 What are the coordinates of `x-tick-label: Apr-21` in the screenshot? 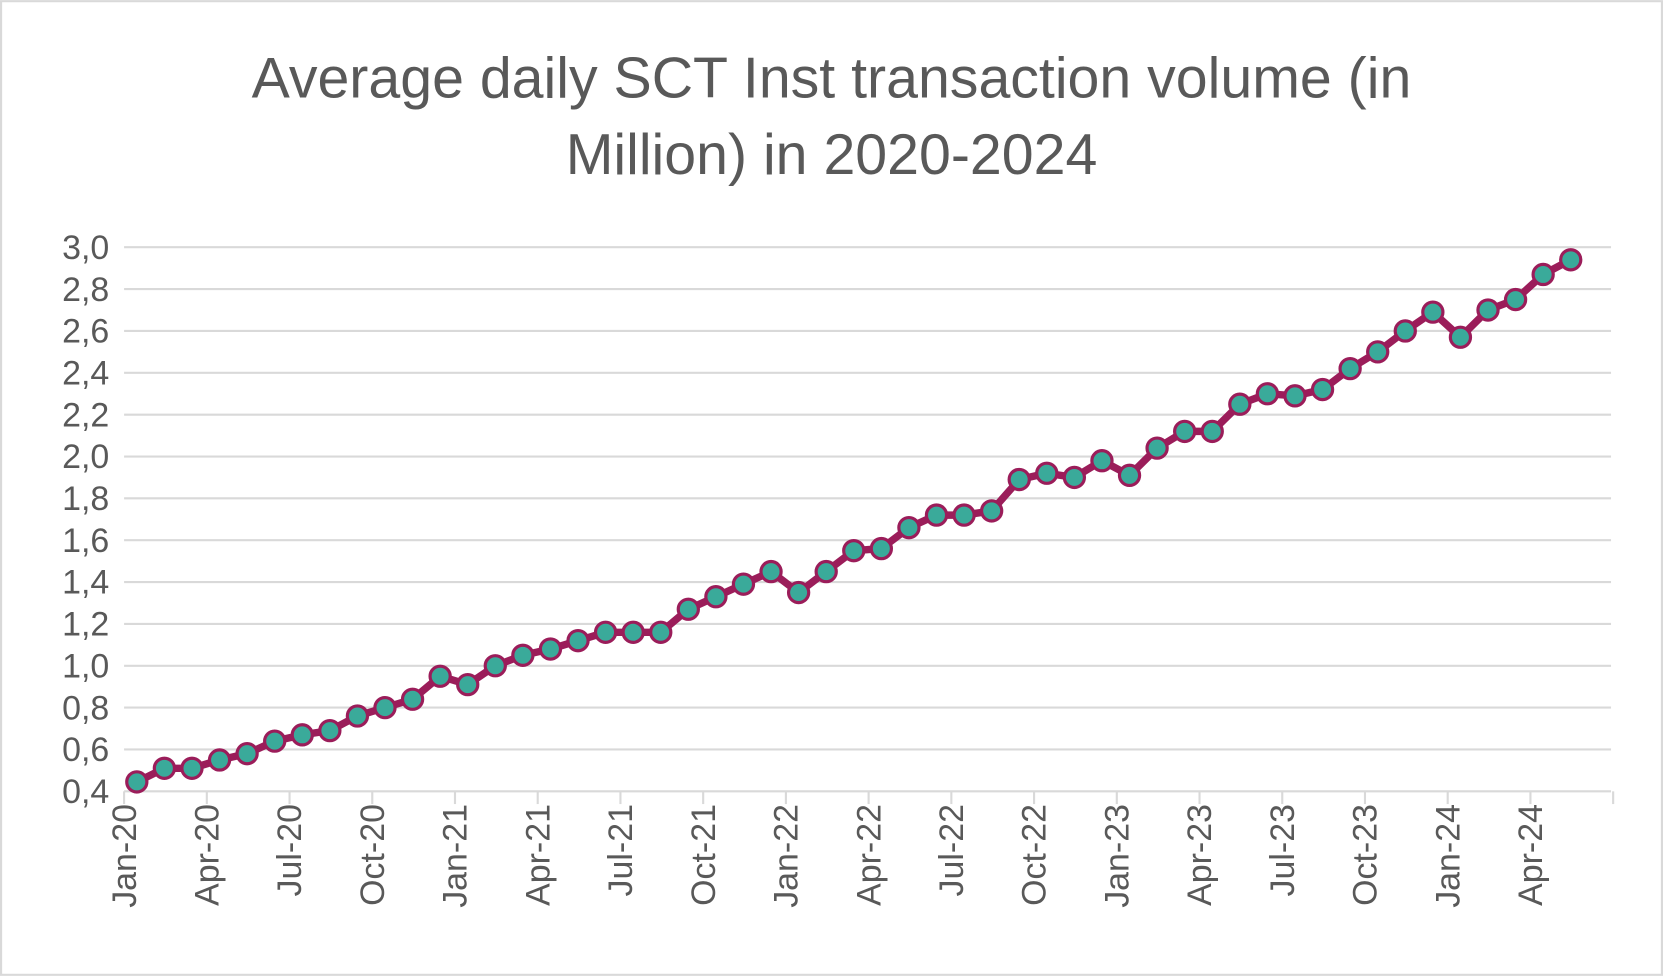 It's located at (538, 855).